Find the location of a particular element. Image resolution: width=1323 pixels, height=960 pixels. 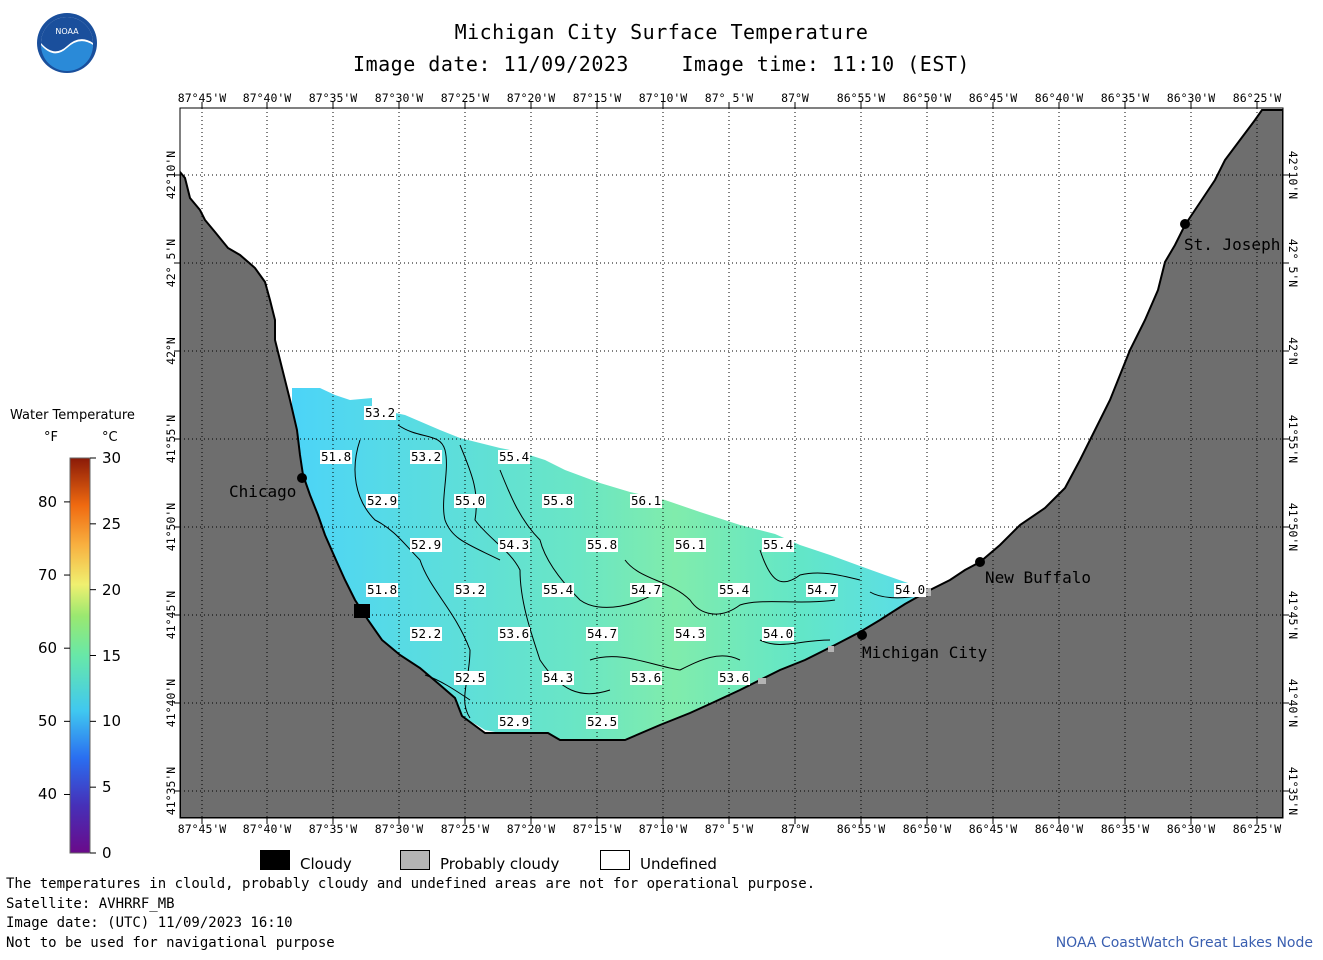

lon-label-bottom: 86°40'W is located at coordinates (1059, 829).